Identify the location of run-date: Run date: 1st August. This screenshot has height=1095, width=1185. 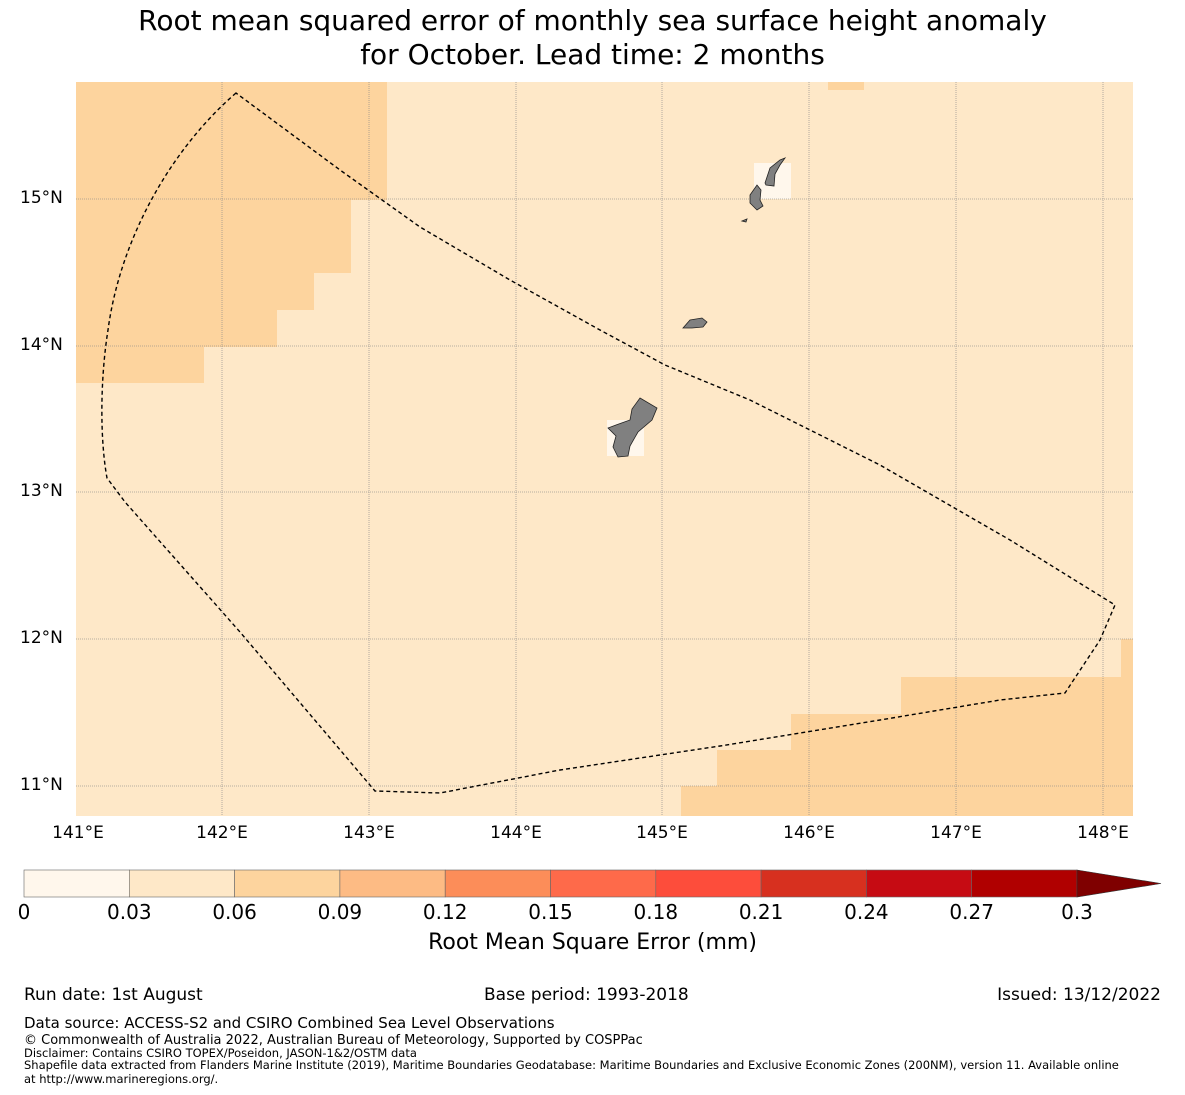
(113, 995).